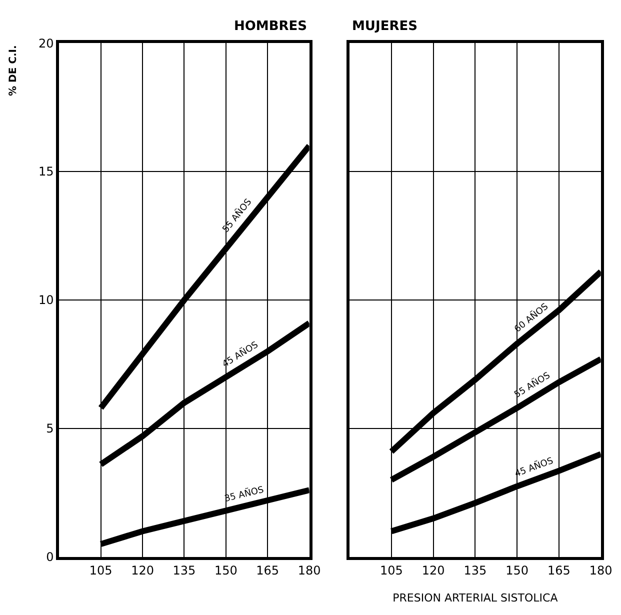  I want to click on x-axis-title: PRESION ARTERIAL SISTOLICA, so click(475, 598).